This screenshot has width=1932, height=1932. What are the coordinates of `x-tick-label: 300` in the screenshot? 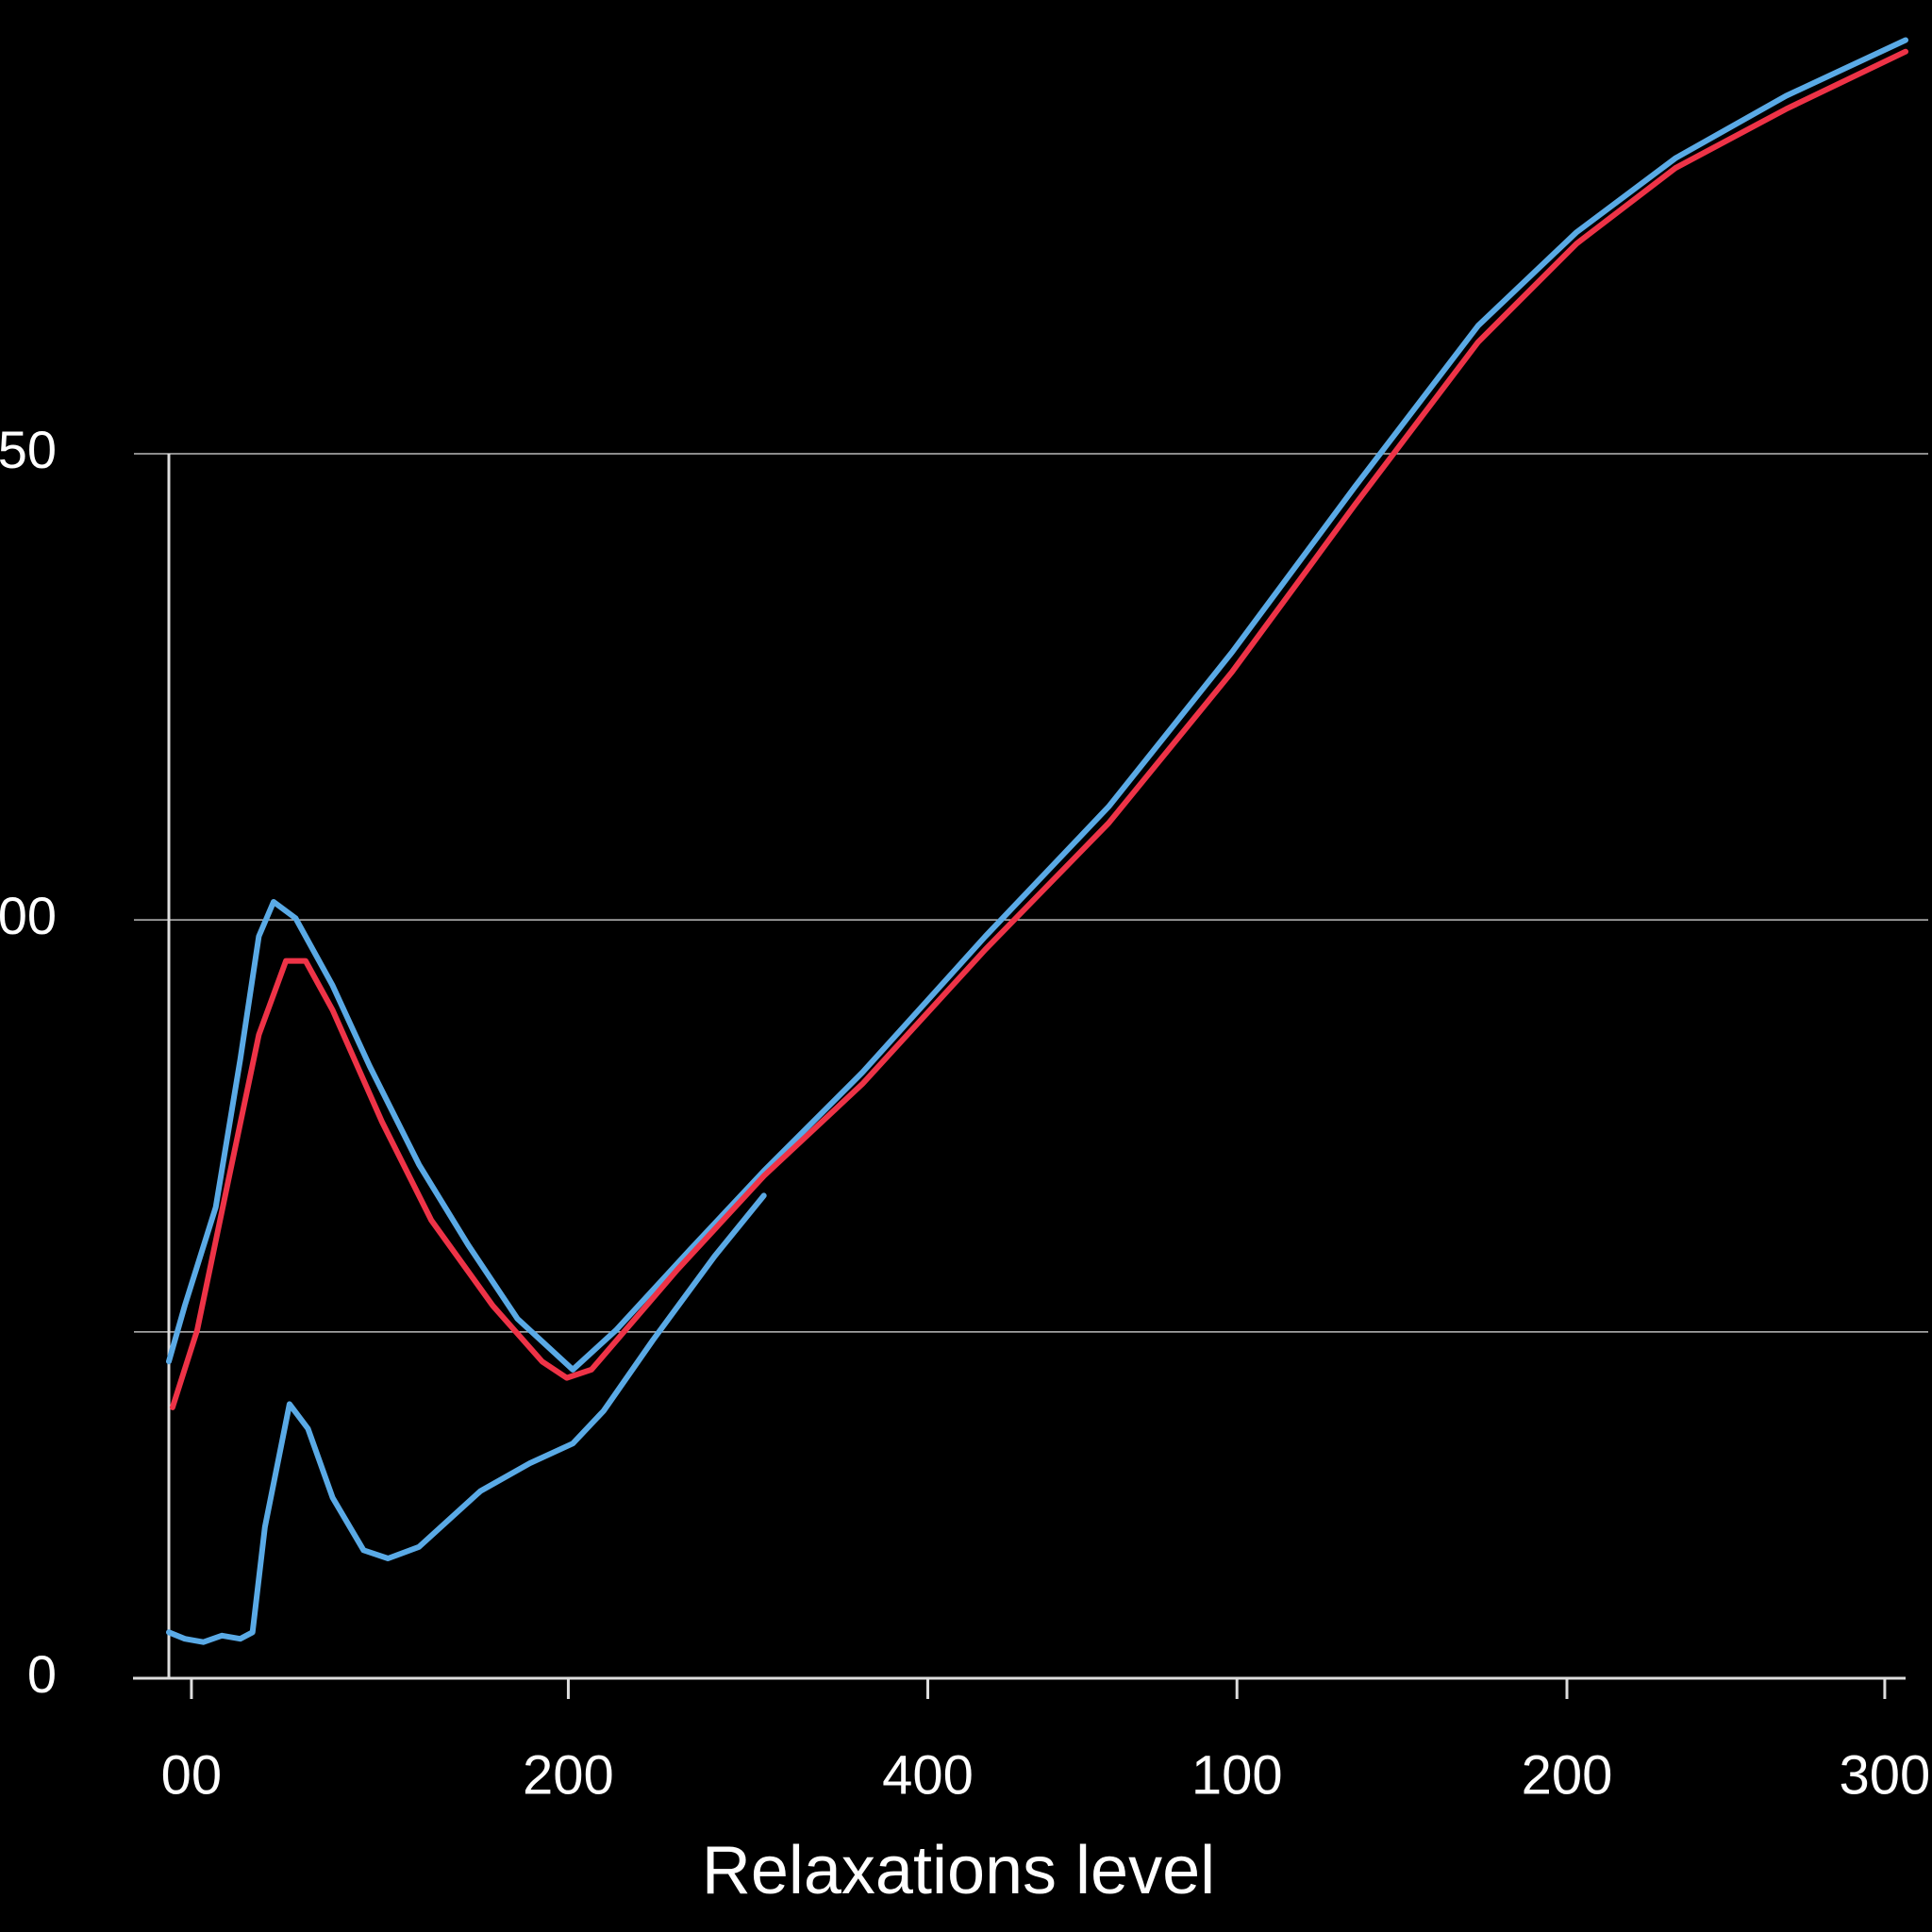 It's located at (1885, 1775).